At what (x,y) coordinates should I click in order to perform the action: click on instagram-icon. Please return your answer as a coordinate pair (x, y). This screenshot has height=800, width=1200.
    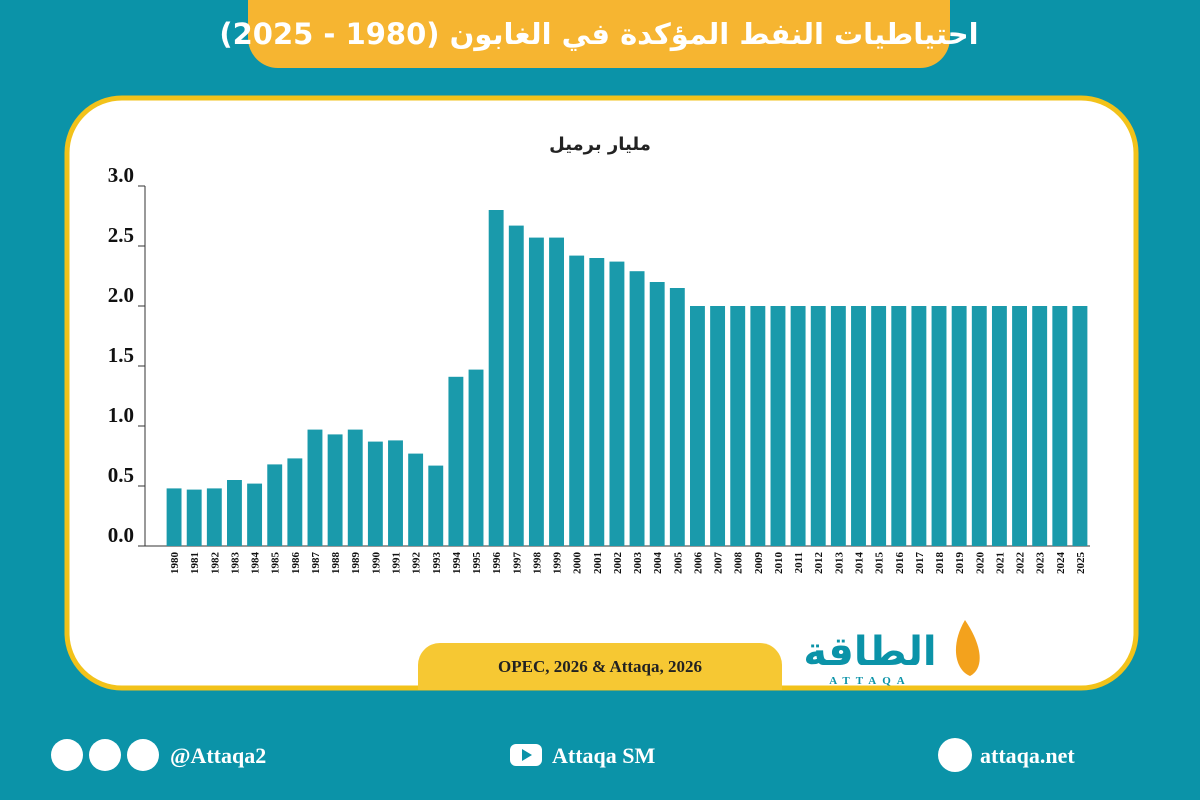
    Looking at the image, I should click on (105, 755).